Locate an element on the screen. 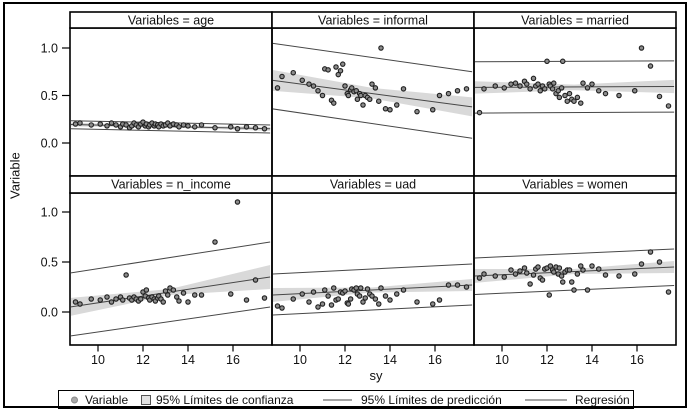  regression-line is located at coordinates (373, 93).